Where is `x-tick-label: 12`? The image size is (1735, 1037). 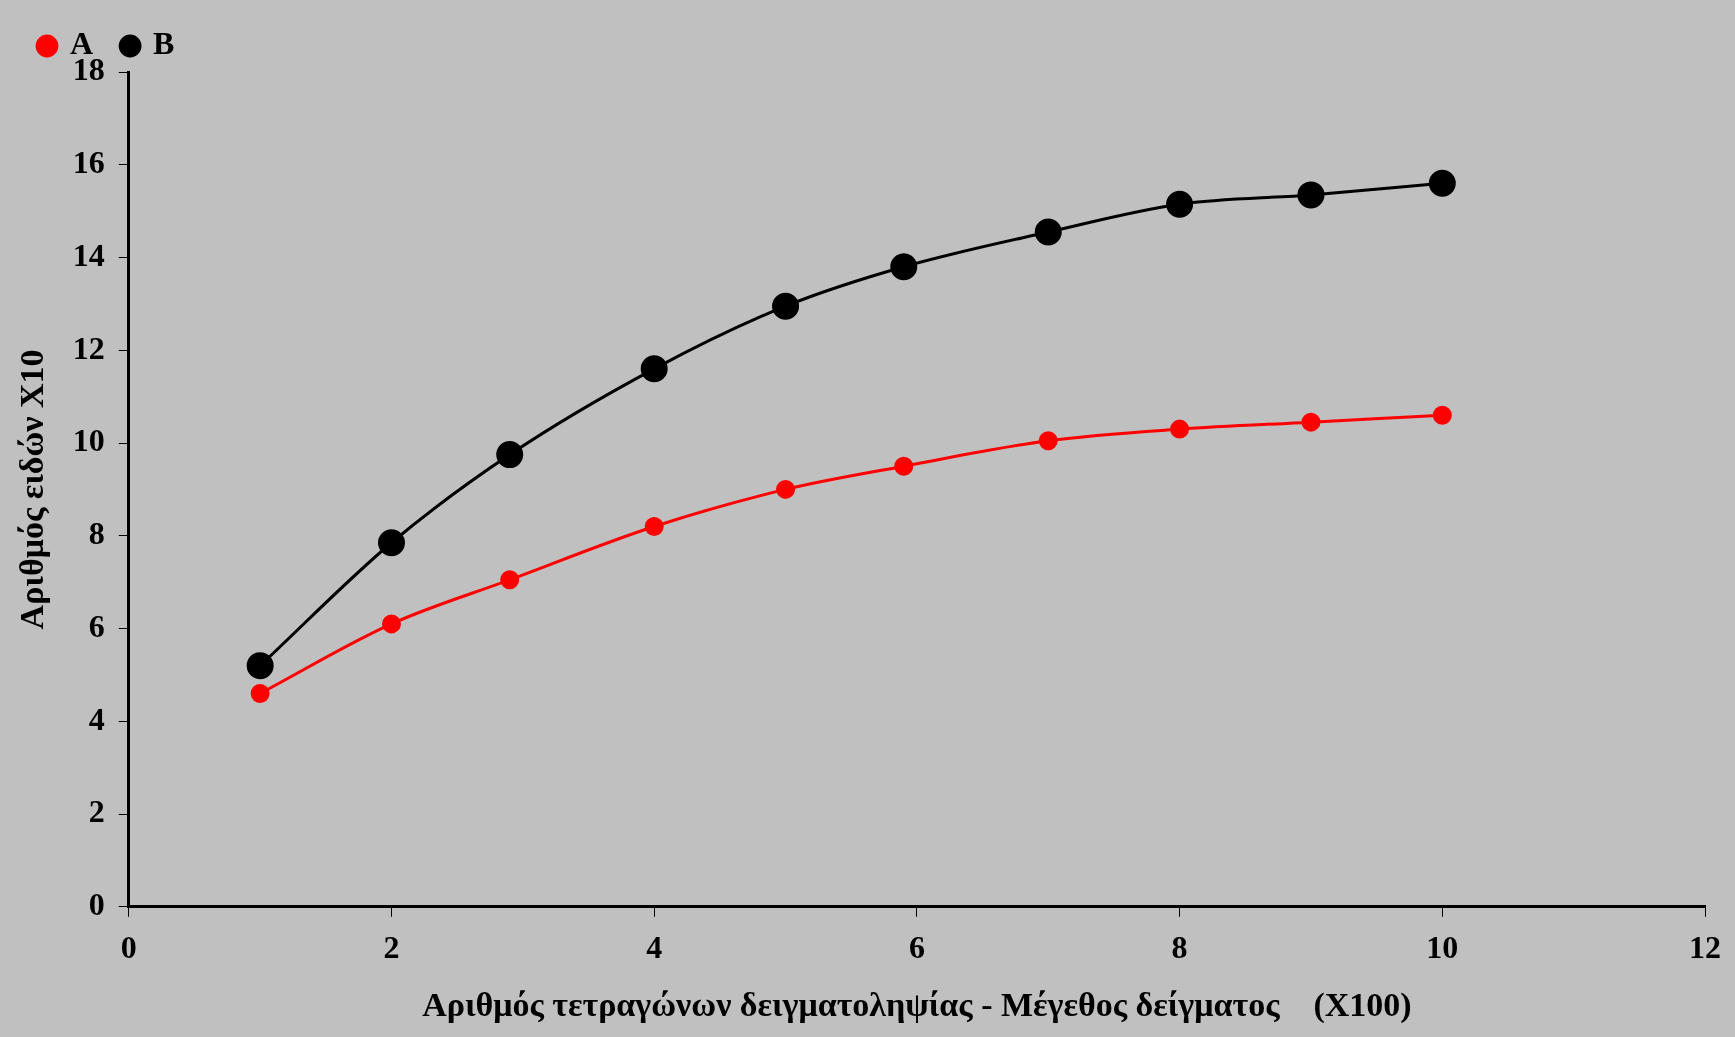
x-tick-label: 12 is located at coordinates (1705, 947).